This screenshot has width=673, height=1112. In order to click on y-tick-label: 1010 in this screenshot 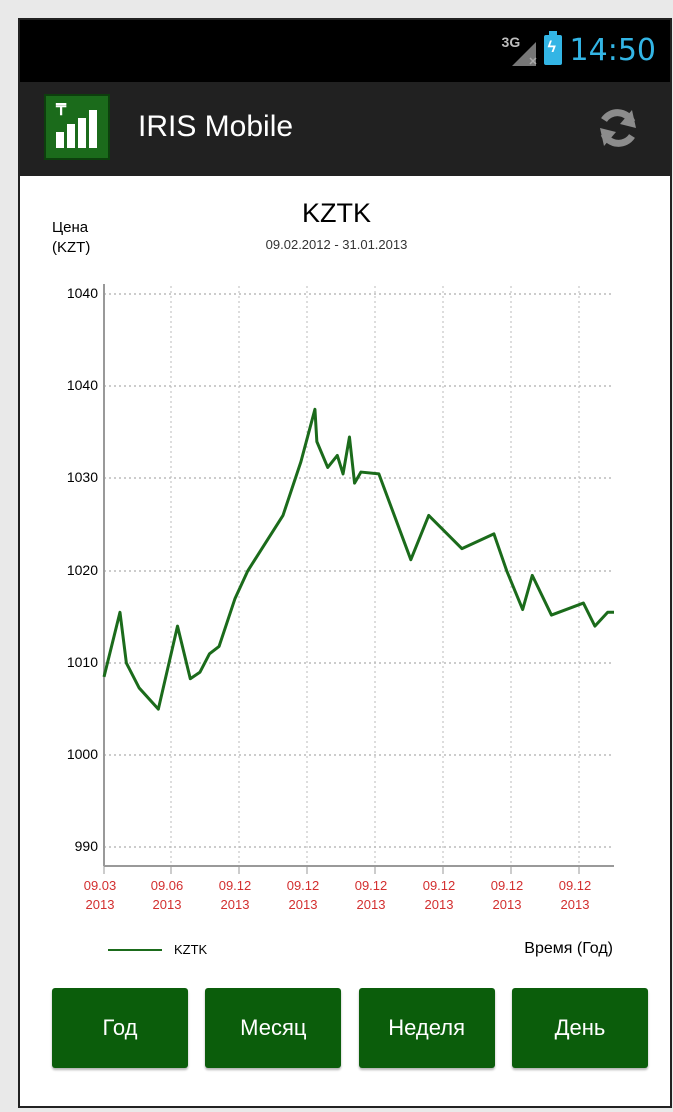, I will do `click(82, 662)`.